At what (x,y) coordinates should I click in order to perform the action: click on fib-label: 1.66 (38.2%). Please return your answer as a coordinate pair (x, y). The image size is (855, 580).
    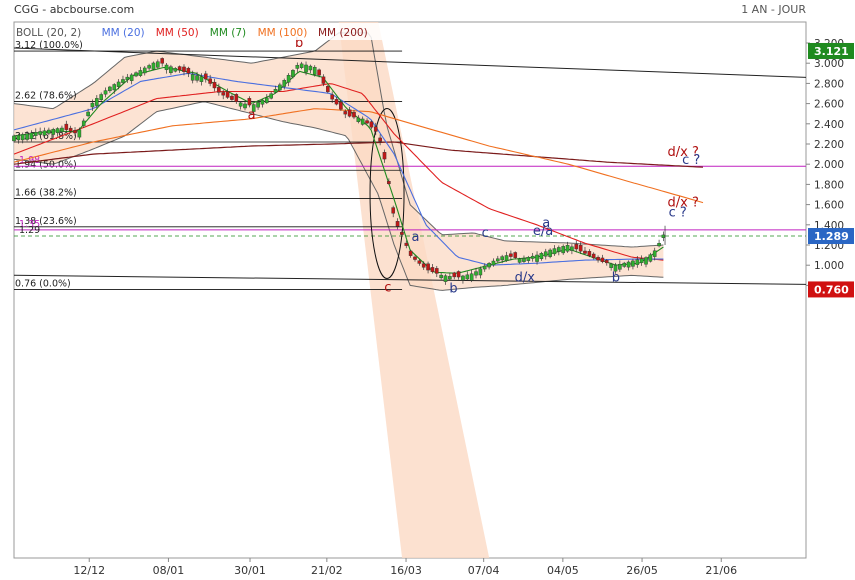
    Looking at the image, I should click on (46, 193).